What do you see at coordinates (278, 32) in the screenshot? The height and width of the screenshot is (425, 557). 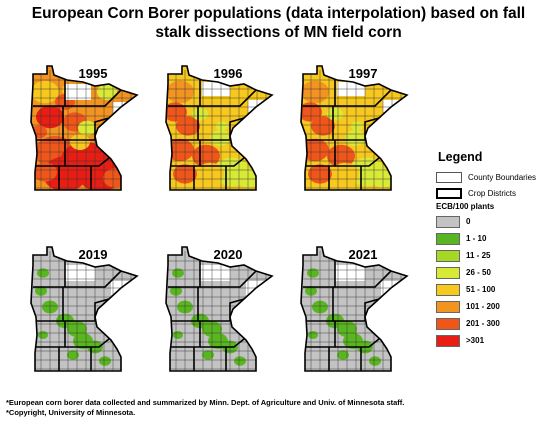 I see `title-line-2: stalk dissections of MN field corn` at bounding box center [278, 32].